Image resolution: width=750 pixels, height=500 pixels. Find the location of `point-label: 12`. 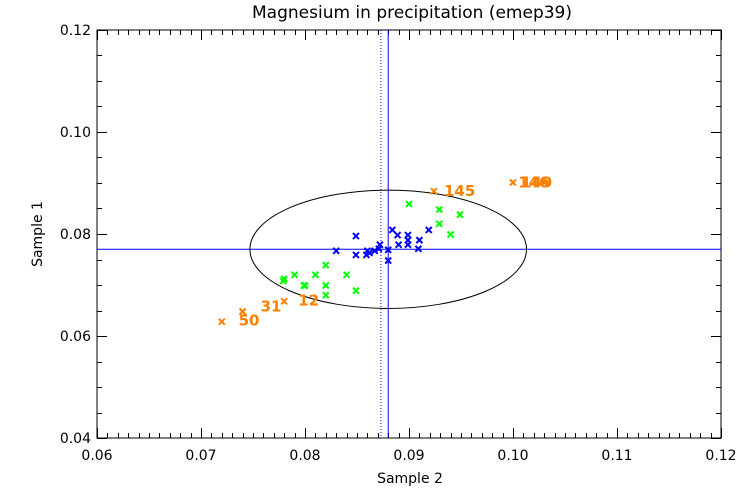

point-label: 12 is located at coordinates (308, 300).